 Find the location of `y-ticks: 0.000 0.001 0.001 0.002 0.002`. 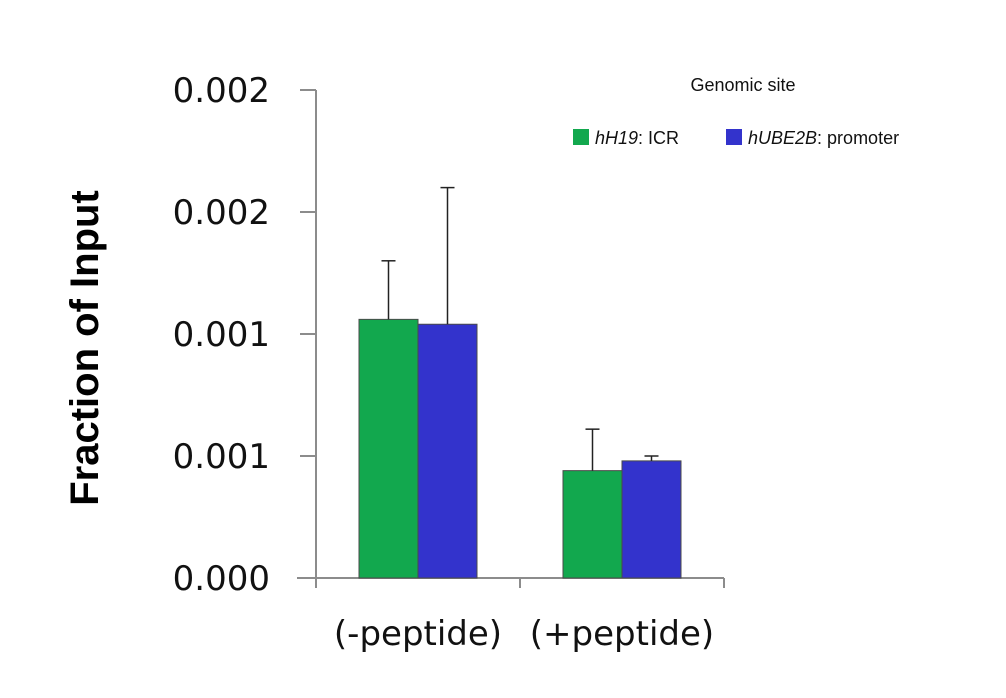

y-ticks: 0.000 0.001 0.001 0.002 0.002 is located at coordinates (244, 335).